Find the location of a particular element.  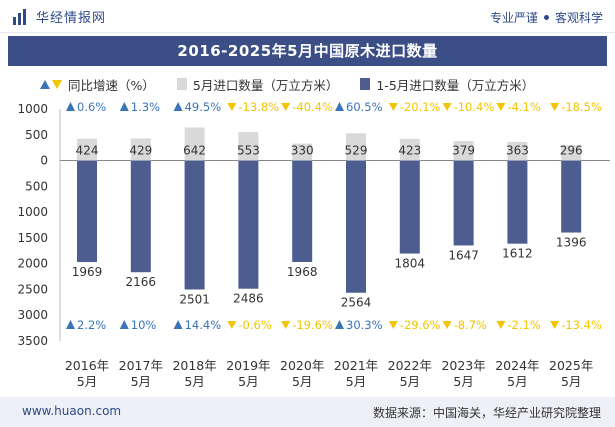

x-tick-label: 2018年 5月 is located at coordinates (194, 373).